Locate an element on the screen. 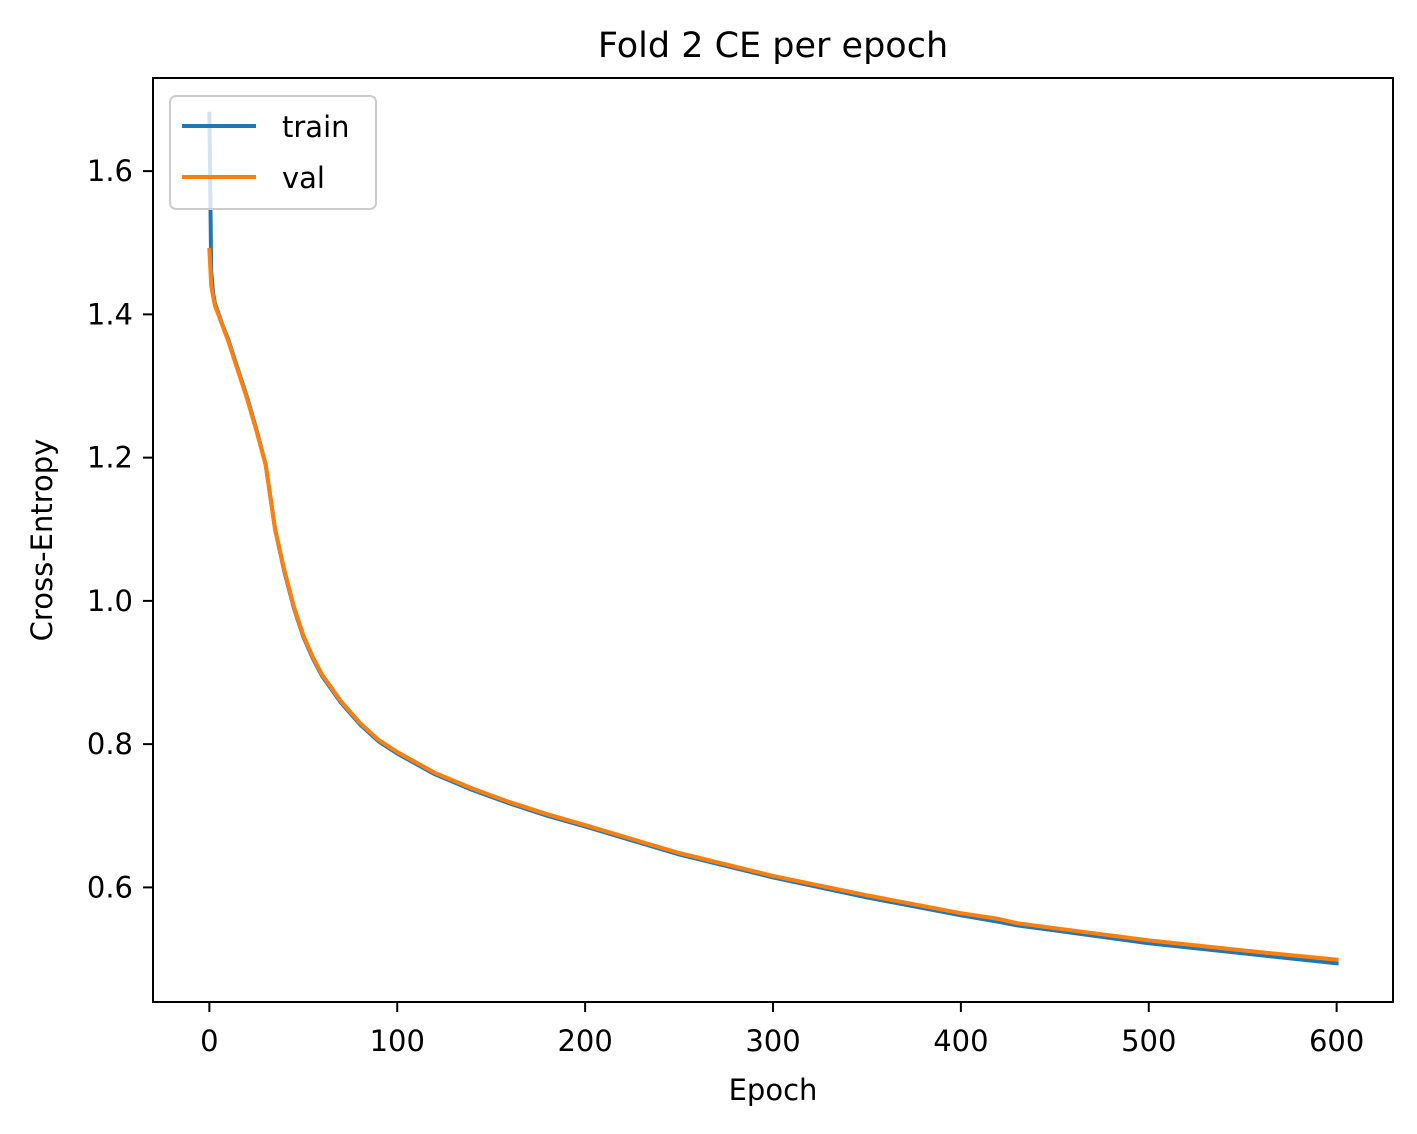 Image resolution: width=1417 pixels, height=1134 pixels. y-axis: 0.6 0.8 1.0 1.2 1.4 1.6 is located at coordinates (120, 529).